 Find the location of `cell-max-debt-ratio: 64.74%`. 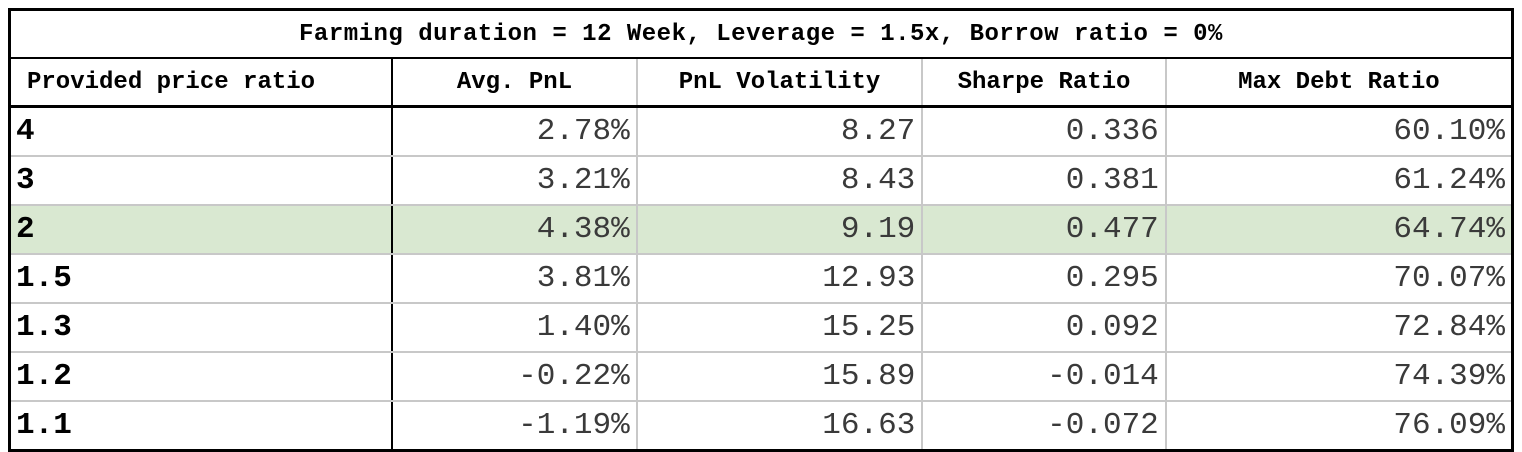

cell-max-debt-ratio: 64.74% is located at coordinates (1338, 229).